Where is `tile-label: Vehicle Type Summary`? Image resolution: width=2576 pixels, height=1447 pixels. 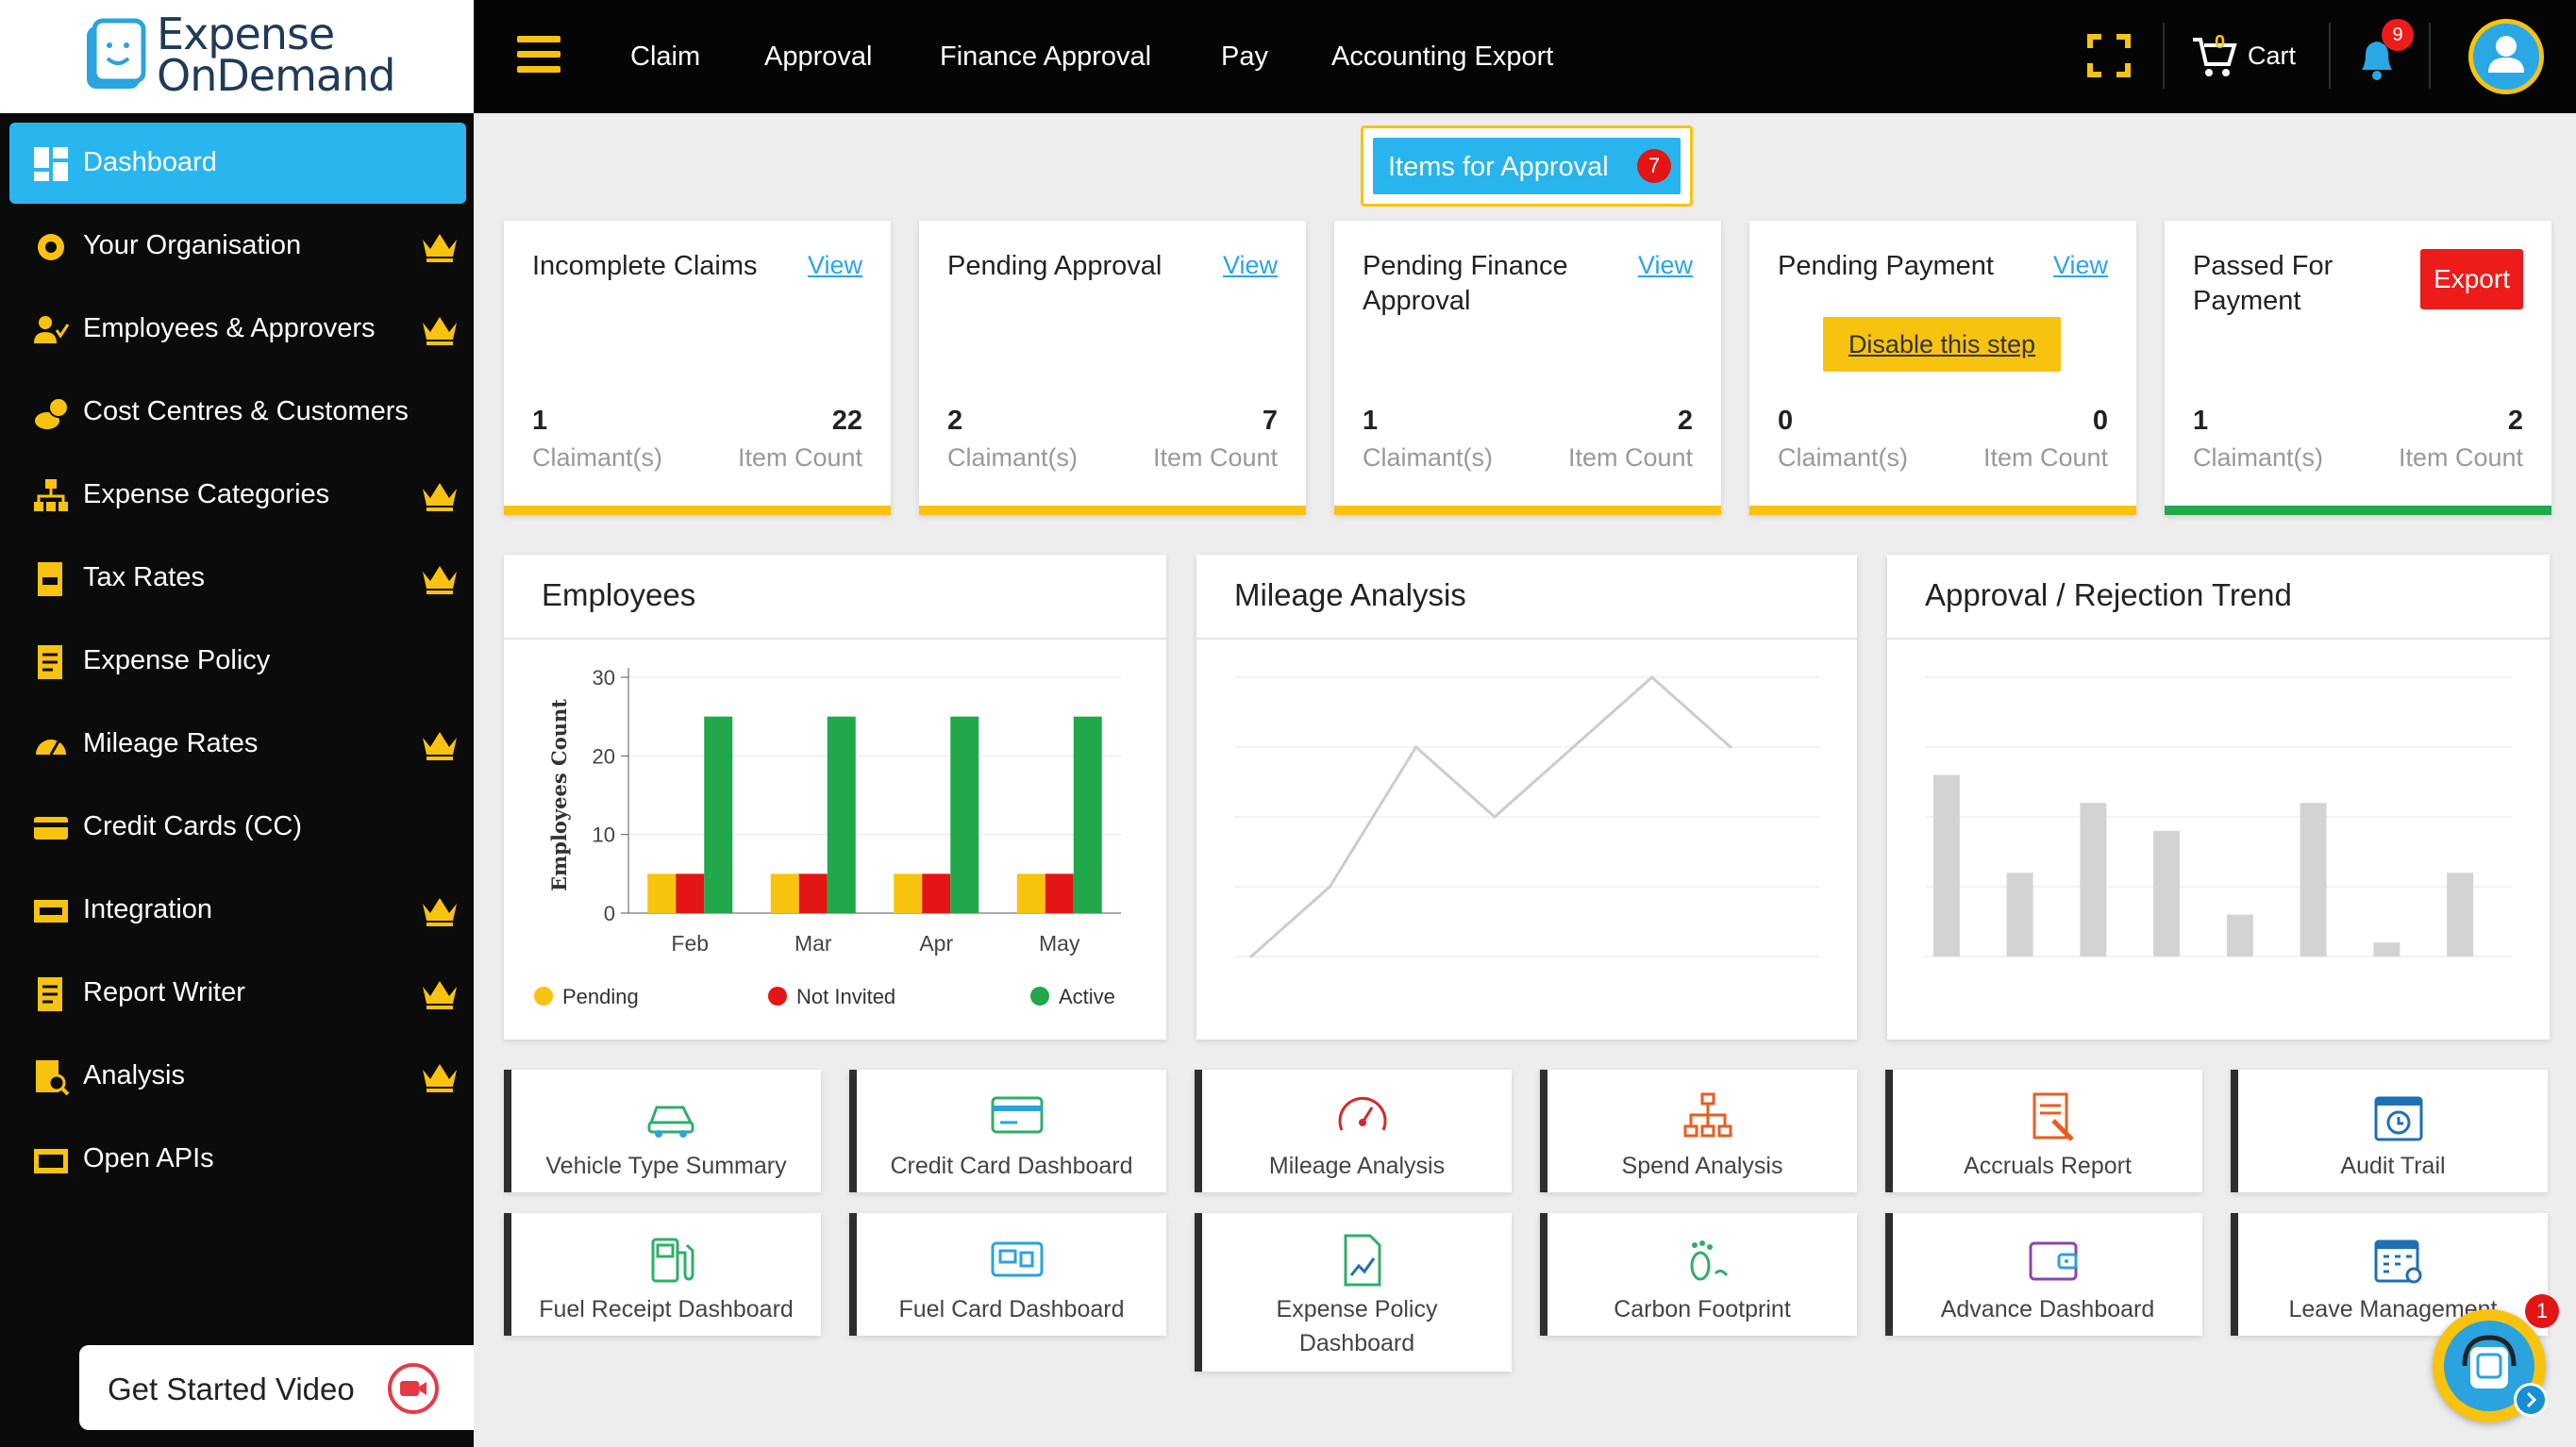 tile-label: Vehicle Type Summary is located at coordinates (666, 1166).